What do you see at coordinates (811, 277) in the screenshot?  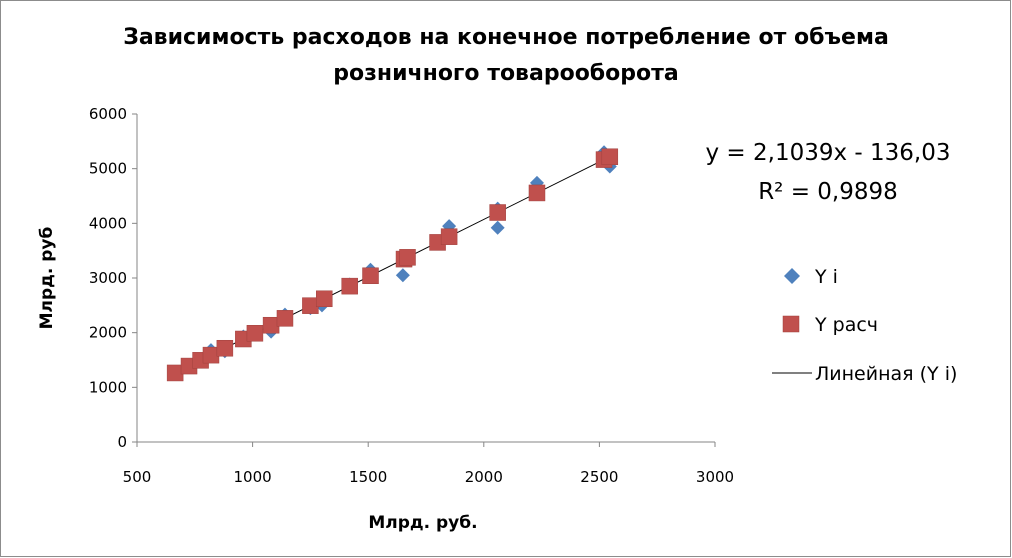 I see `legend-item-yi: Y i` at bounding box center [811, 277].